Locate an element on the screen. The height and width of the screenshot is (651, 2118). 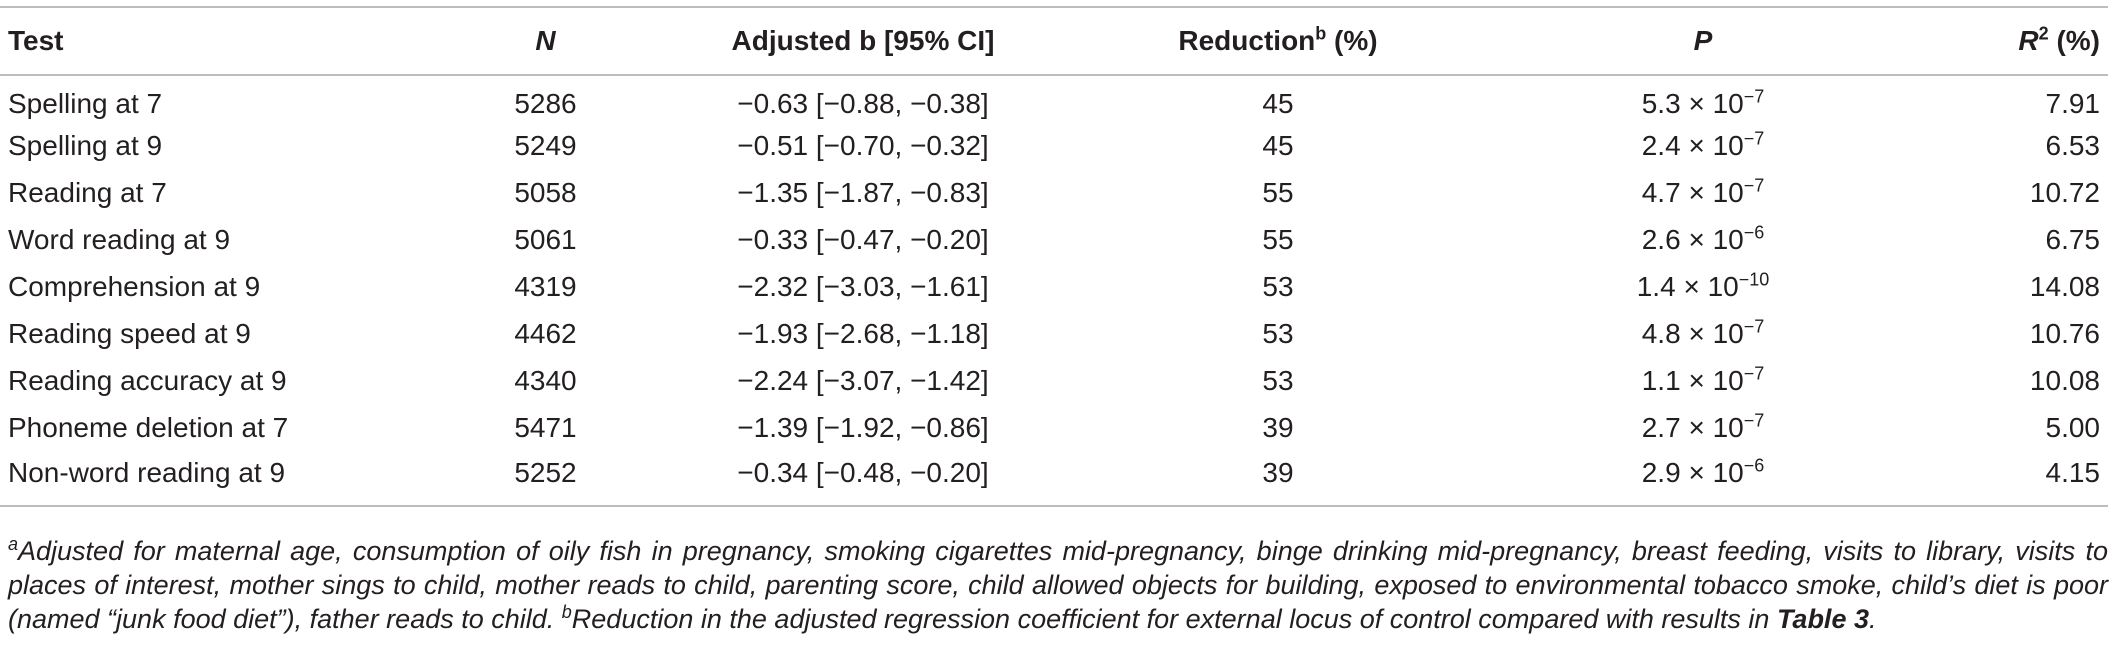
cell-test: Spelling at 7 is located at coordinates (85, 103).